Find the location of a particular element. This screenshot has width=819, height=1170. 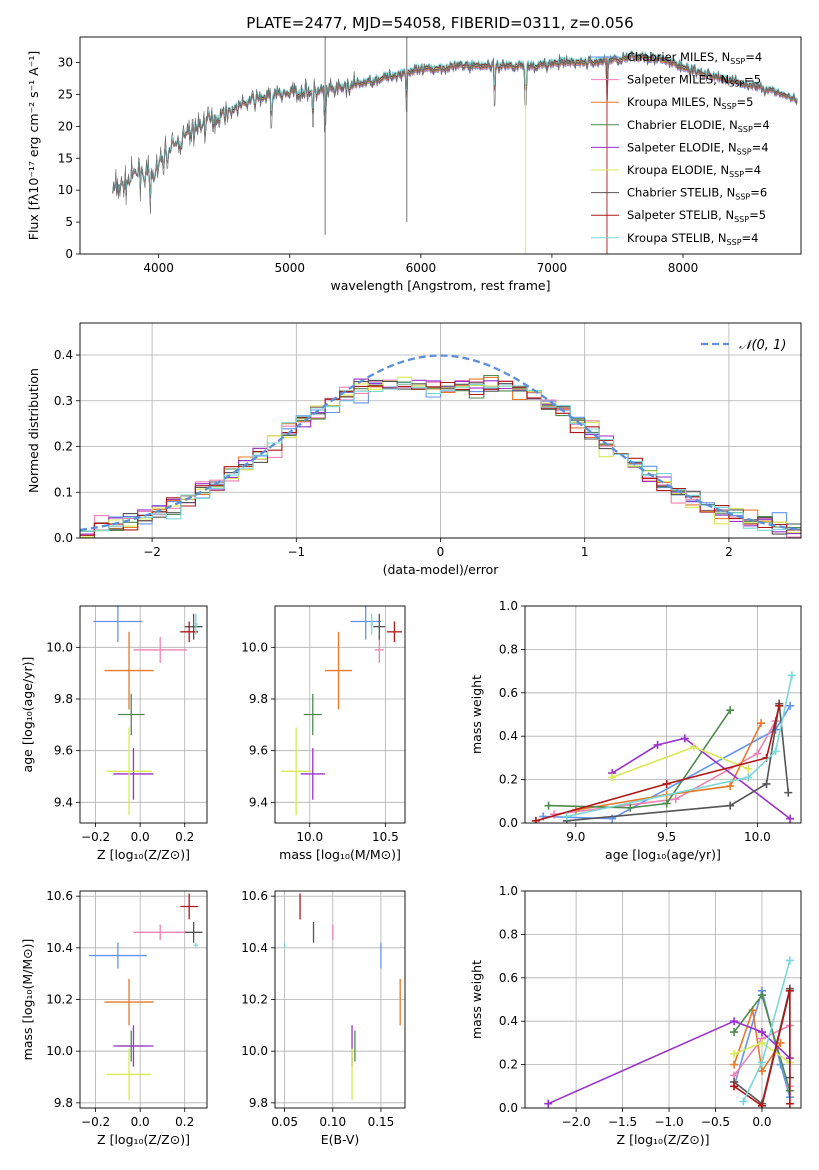

x-tick-label: 7000 is located at coordinates (552, 268).